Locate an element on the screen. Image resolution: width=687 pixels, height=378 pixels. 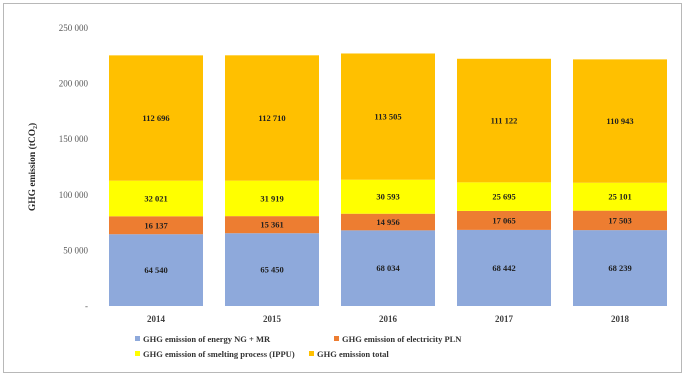
data-label: 31 919 is located at coordinates (271, 198).